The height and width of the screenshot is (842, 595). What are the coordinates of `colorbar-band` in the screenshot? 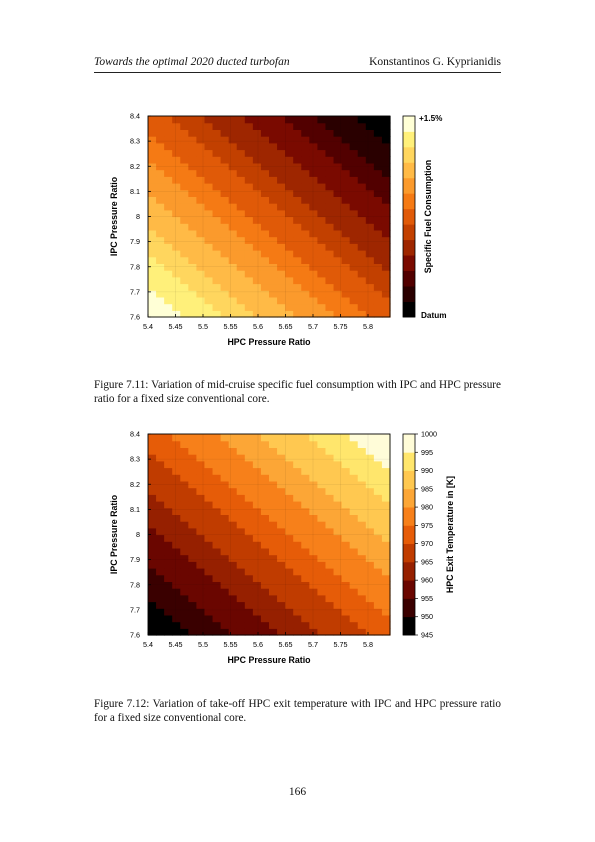 It's located at (409, 294).